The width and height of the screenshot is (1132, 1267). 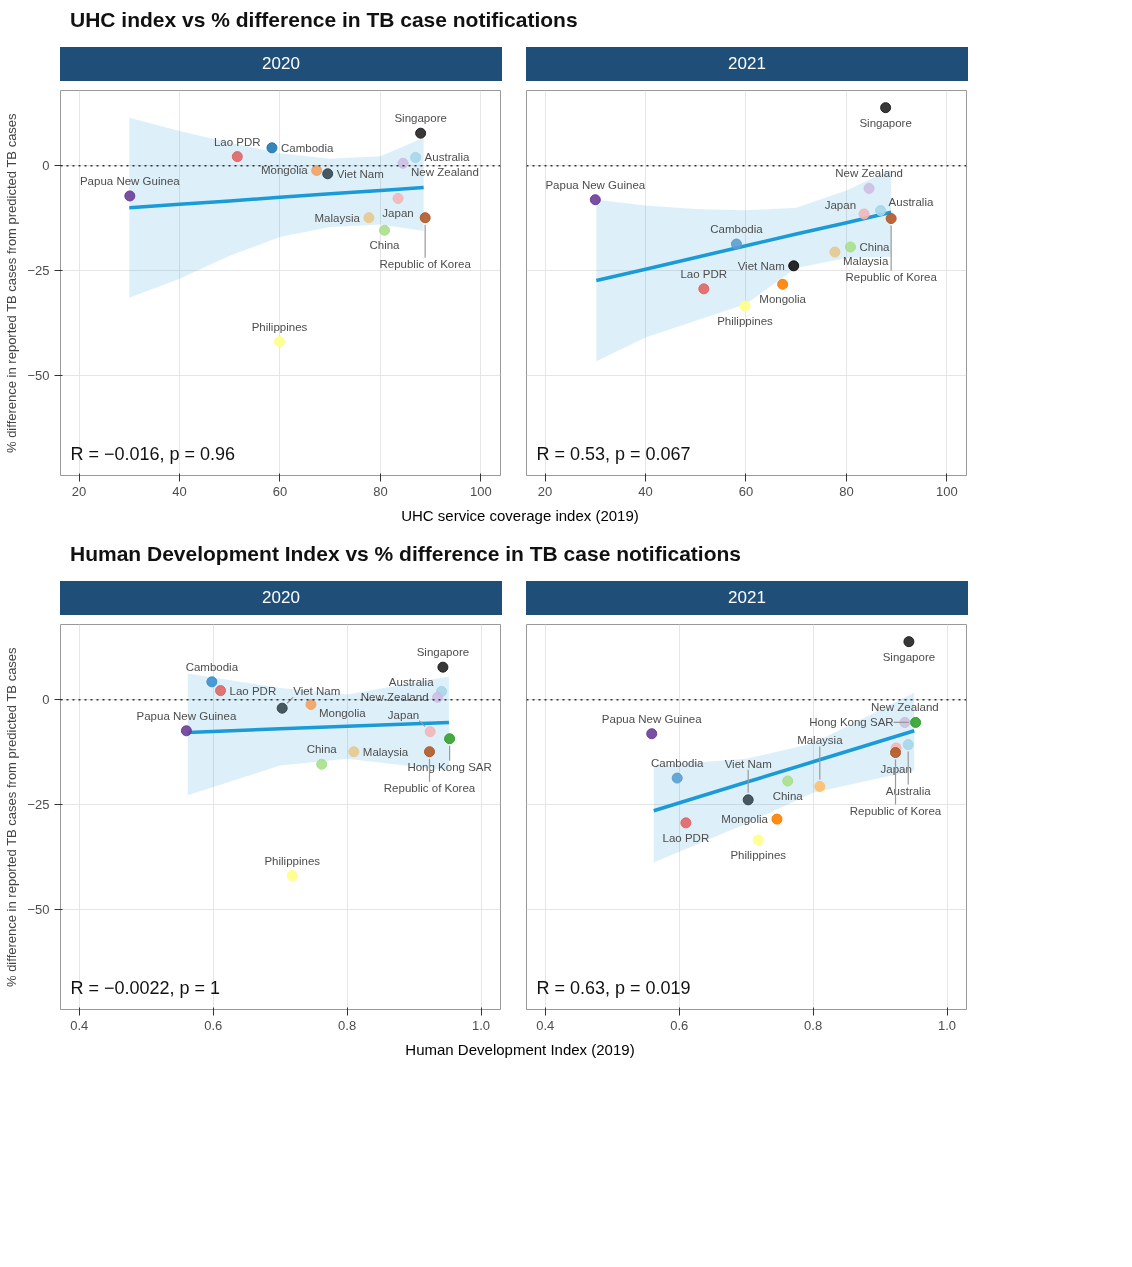 What do you see at coordinates (405, 553) in the screenshot?
I see `chart-title: Human Development Index vs % difference in TB case notifications` at bounding box center [405, 553].